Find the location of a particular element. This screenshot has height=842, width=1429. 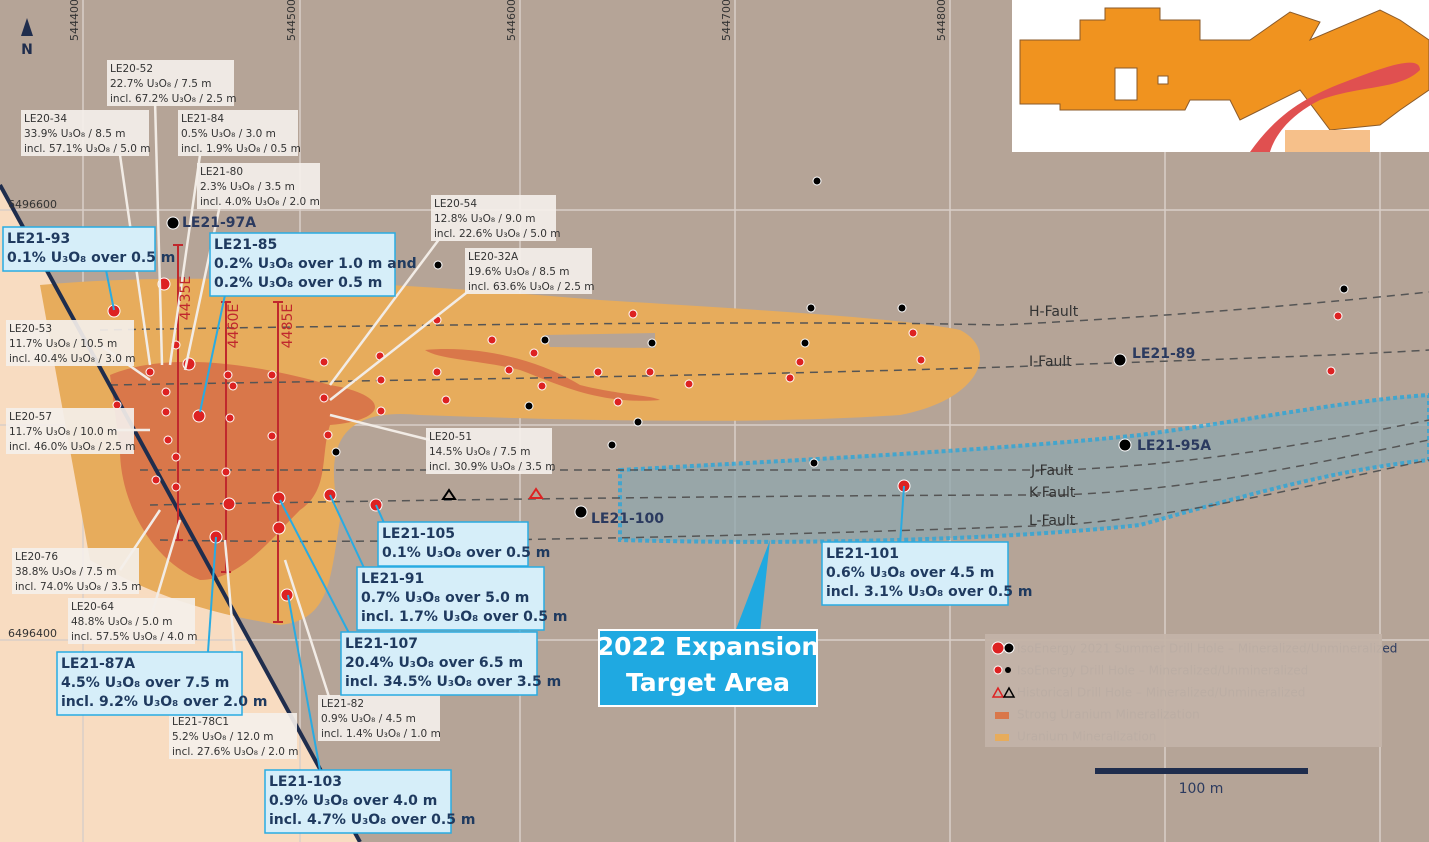

fault-label: L-Fault is located at coordinates (1052, 521).